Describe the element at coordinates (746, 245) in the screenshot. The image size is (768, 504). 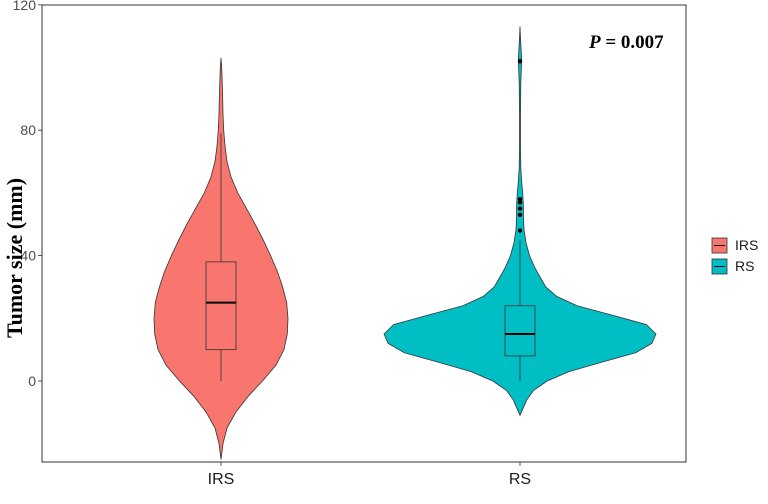
I see `legend-label: IRS` at that location.